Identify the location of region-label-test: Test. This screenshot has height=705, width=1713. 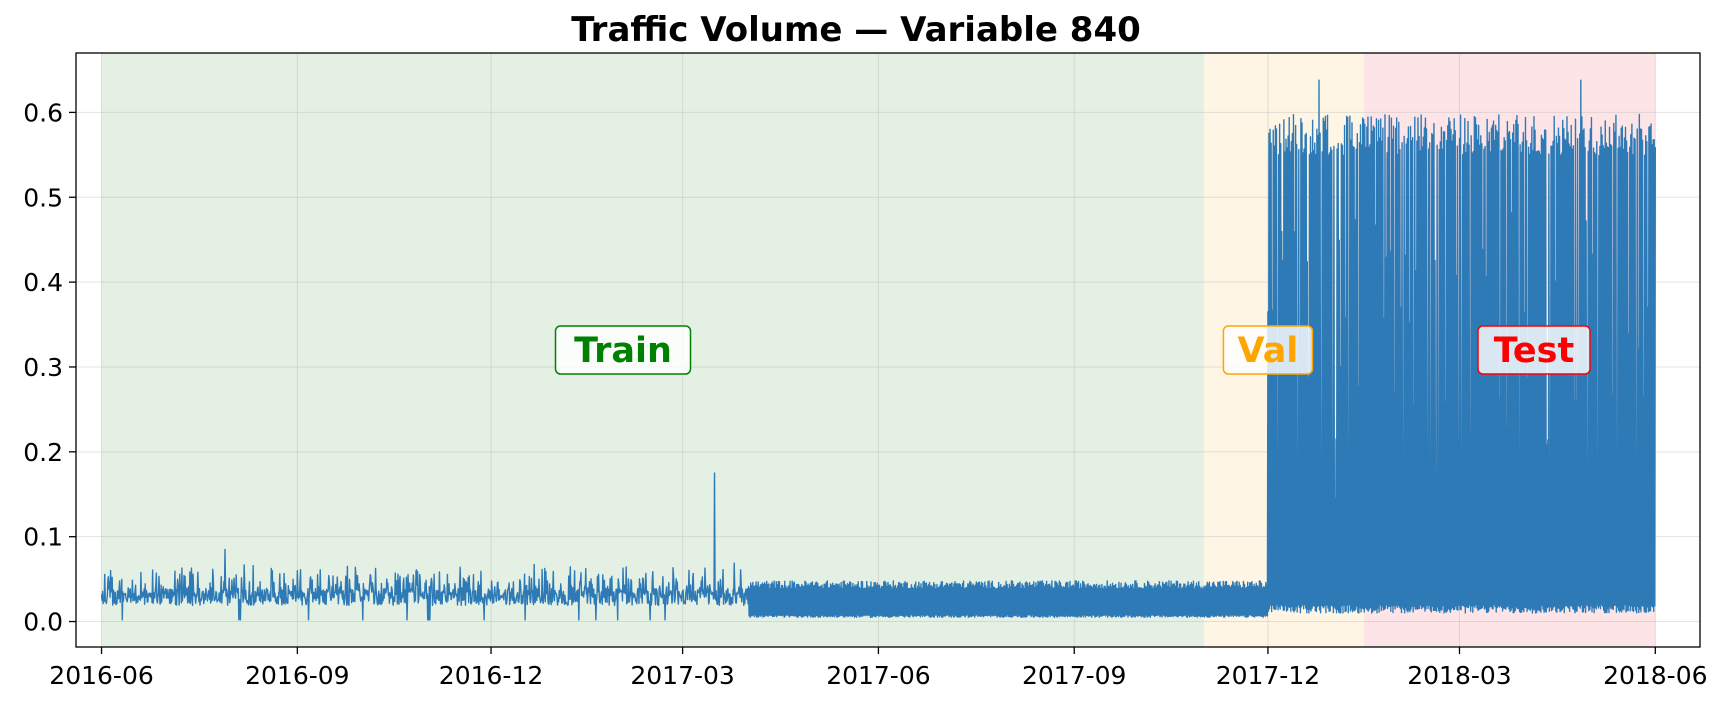
(1534, 351).